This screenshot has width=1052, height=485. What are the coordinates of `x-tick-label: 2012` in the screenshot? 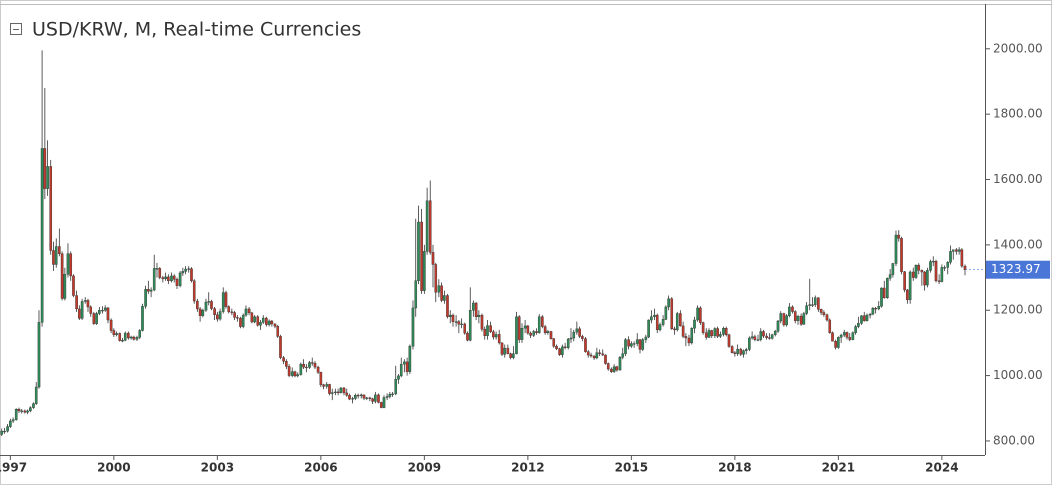 It's located at (527, 468).